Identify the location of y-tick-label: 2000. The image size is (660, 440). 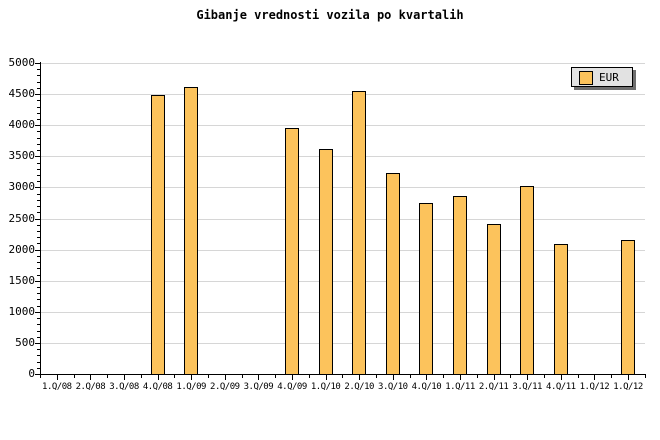
(22, 249).